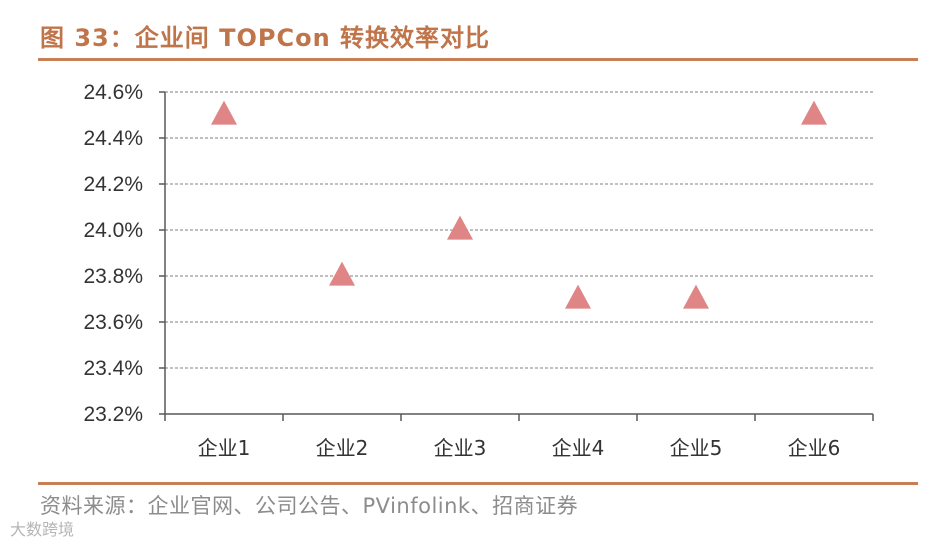 This screenshot has width=950, height=546. What do you see at coordinates (113, 368) in the screenshot?
I see `y-tick-label: 23.4%` at bounding box center [113, 368].